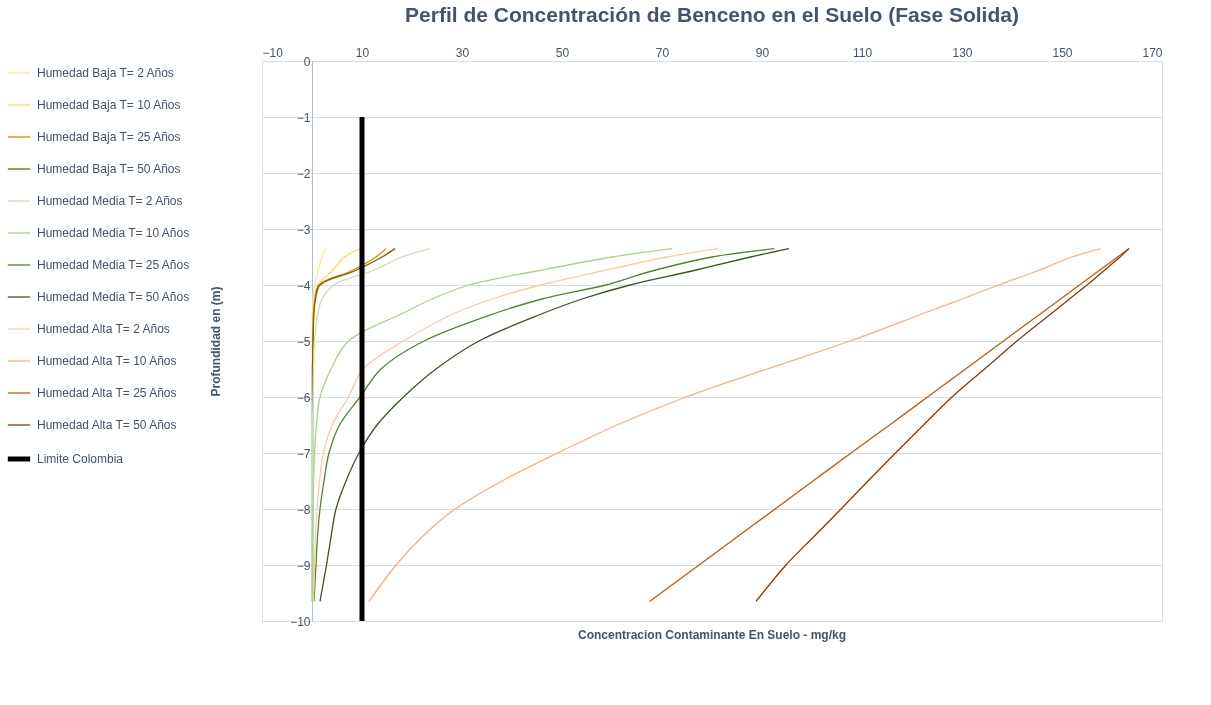 Image resolution: width=1211 pixels, height=705 pixels. Describe the element at coordinates (110, 201) in the screenshot. I see `legend-label: Humedad Media T= 2 Años` at that location.